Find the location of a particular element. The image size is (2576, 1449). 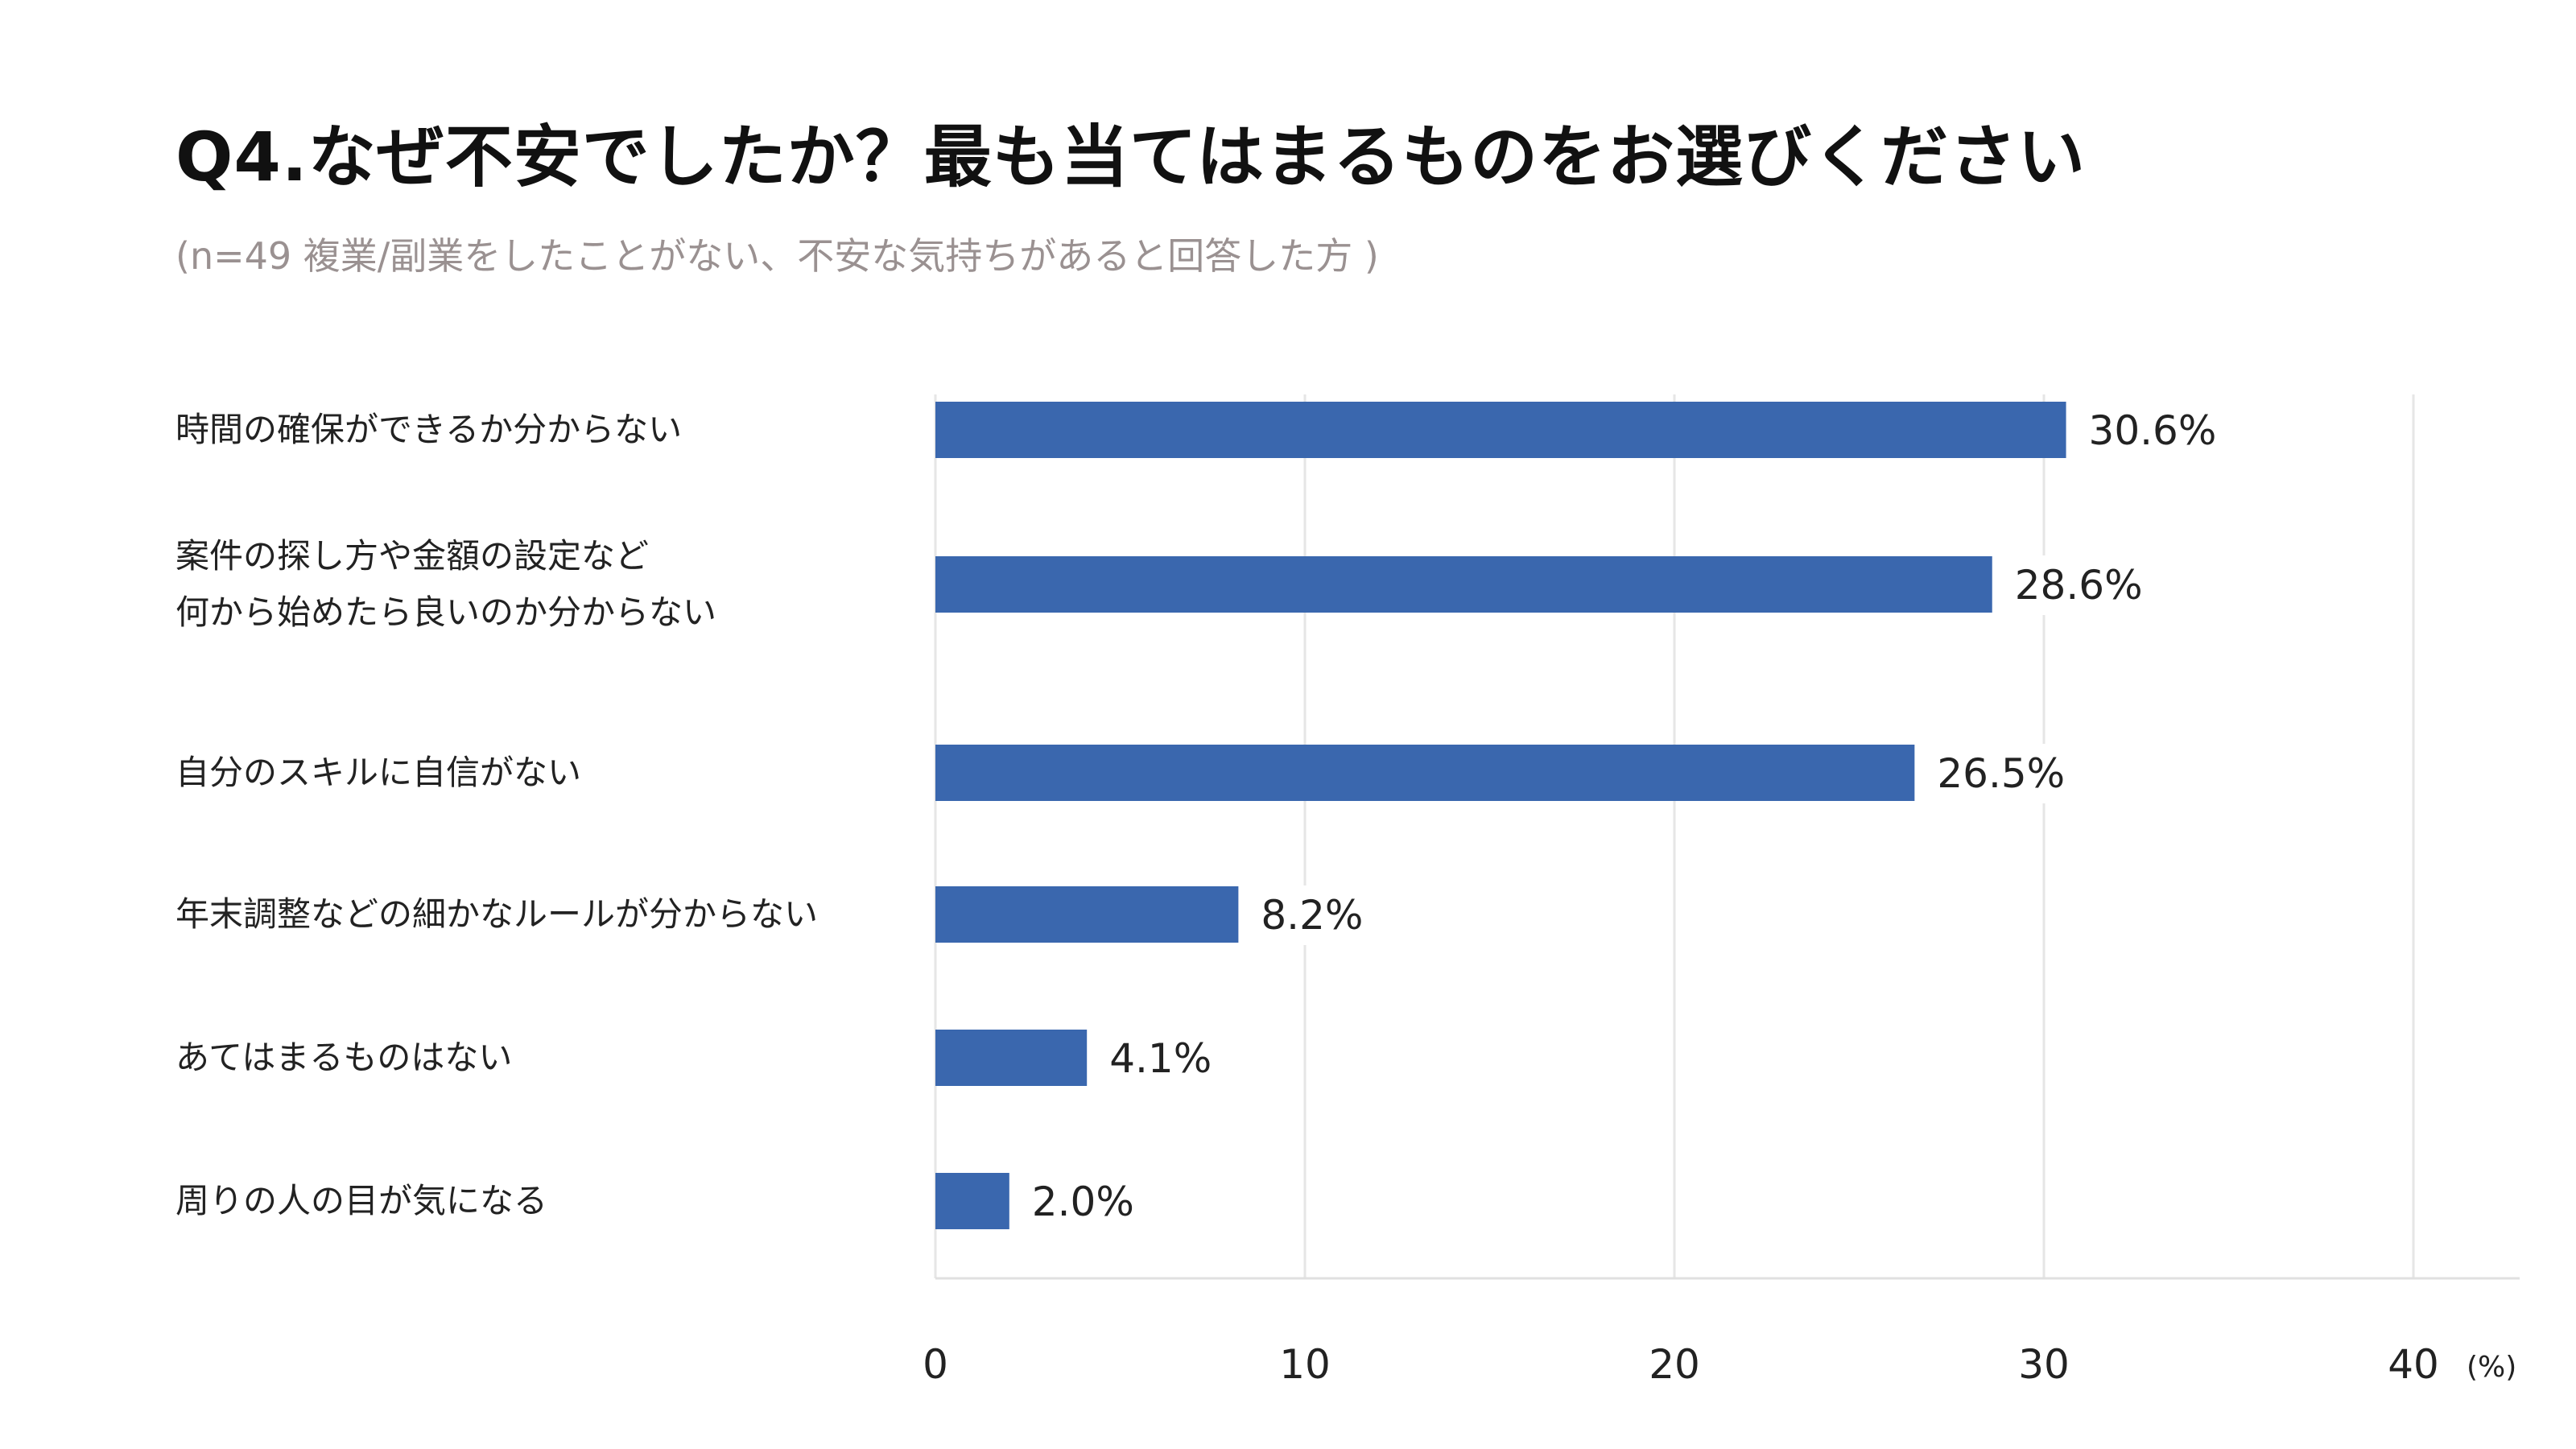

value-label-1: 28.6% is located at coordinates (2079, 585).